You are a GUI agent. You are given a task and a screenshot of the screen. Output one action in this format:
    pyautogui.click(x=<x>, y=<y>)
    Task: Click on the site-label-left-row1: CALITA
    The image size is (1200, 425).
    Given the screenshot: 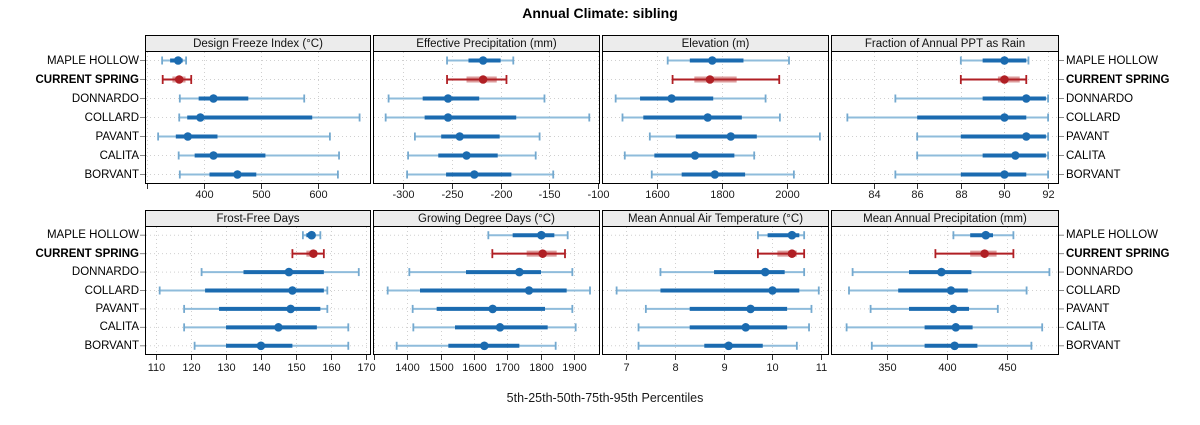 What is the action you would take?
    pyautogui.click(x=119, y=327)
    